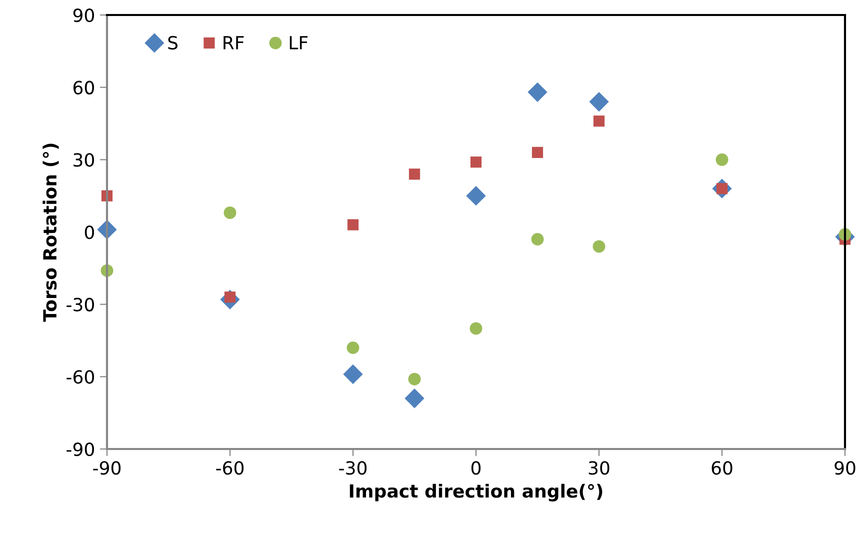  I want to click on y-tick-label: 60, so click(83, 87).